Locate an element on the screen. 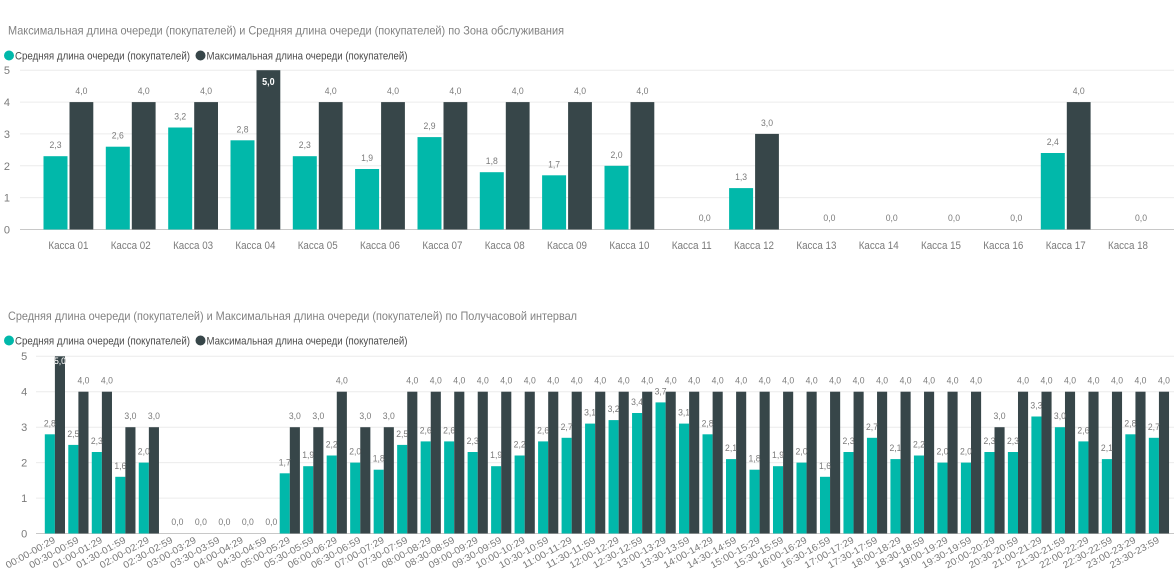  svg-text: 5,0 is located at coordinates (60, 361).